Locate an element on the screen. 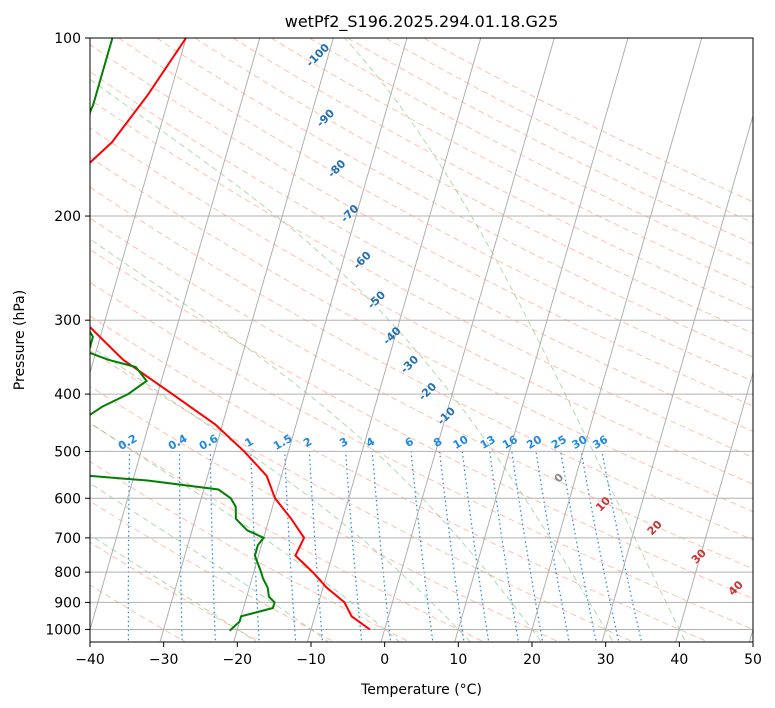  mixing-ratio-label: 0.6 is located at coordinates (209, 442).